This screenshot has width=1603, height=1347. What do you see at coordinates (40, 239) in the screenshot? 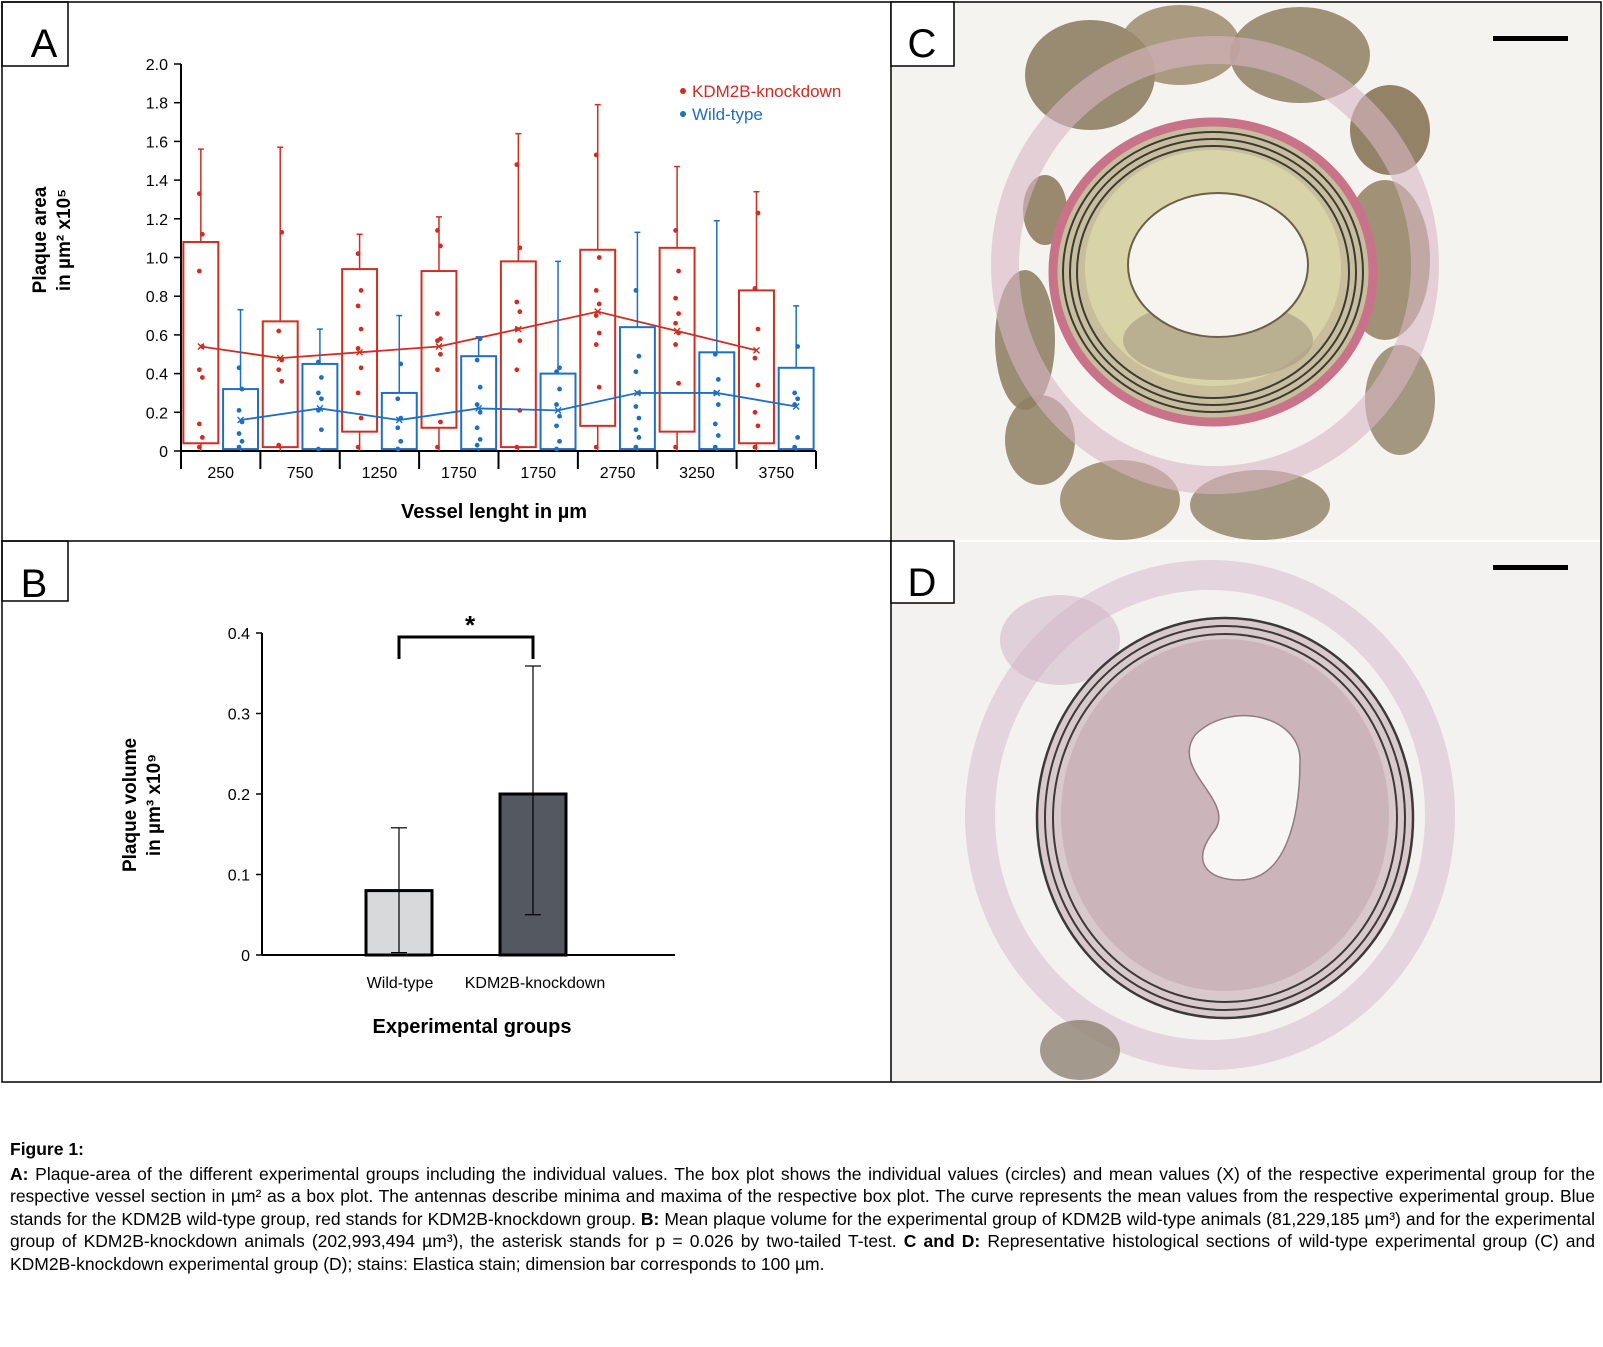
I see `panel-a-ylabel-line1: Plaque area` at bounding box center [40, 239].